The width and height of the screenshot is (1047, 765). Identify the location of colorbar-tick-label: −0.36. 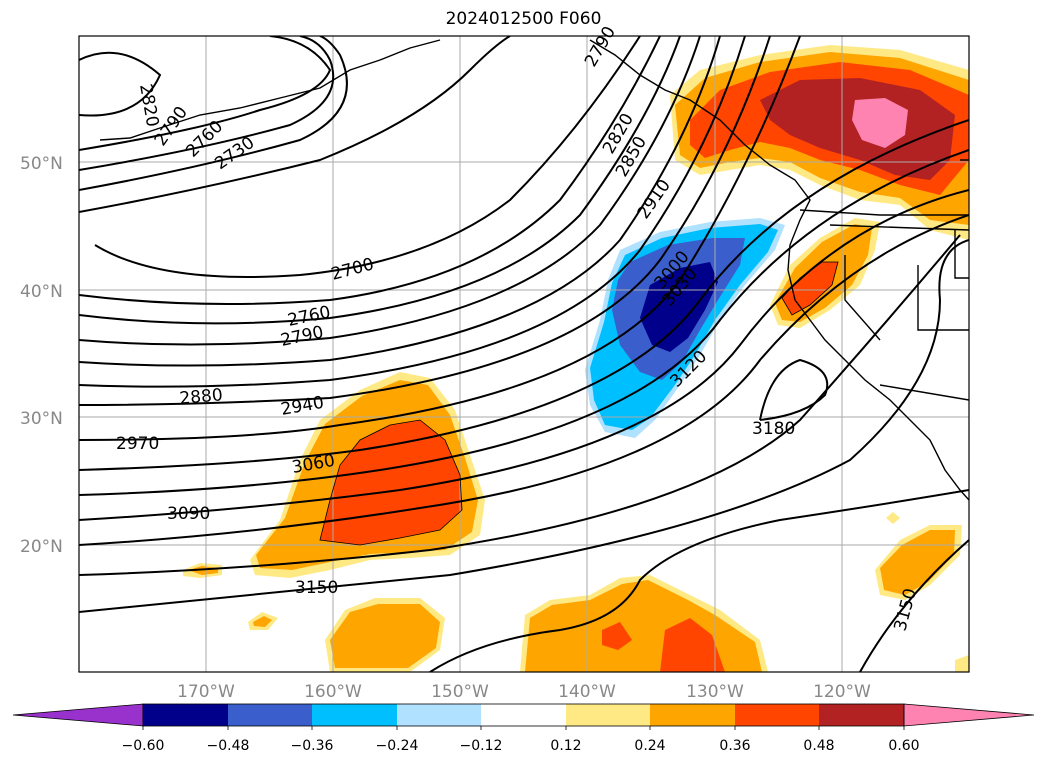
(312, 746).